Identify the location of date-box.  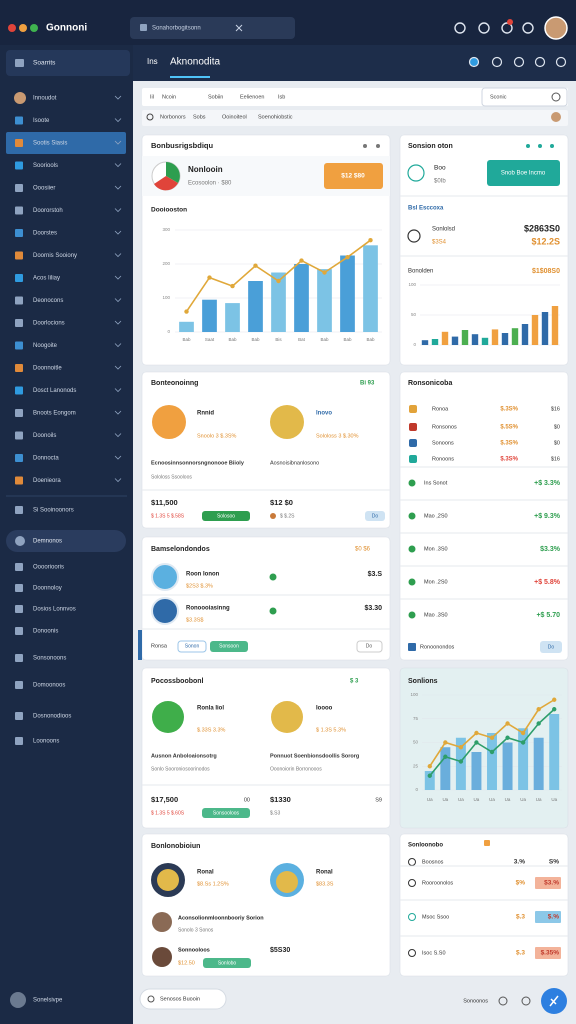
(524, 97).